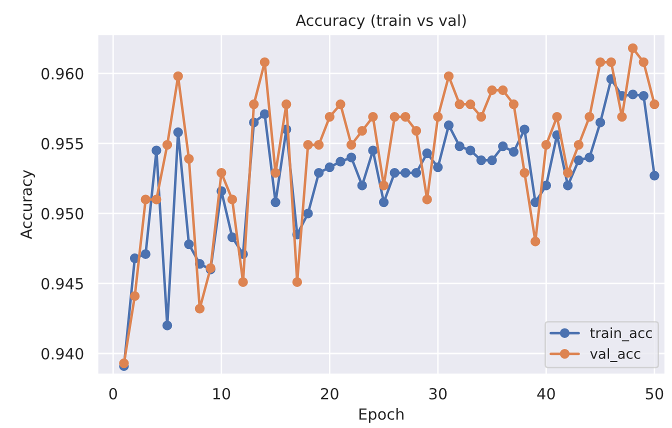 The height and width of the screenshot is (428, 672). Describe the element at coordinates (329, 394) in the screenshot. I see `x-tick-label: 20` at that location.